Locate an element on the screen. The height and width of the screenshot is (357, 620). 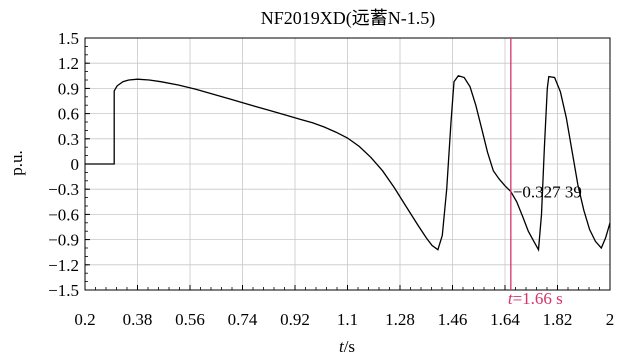
y-axis-label: p.u. is located at coordinates (16, 163).